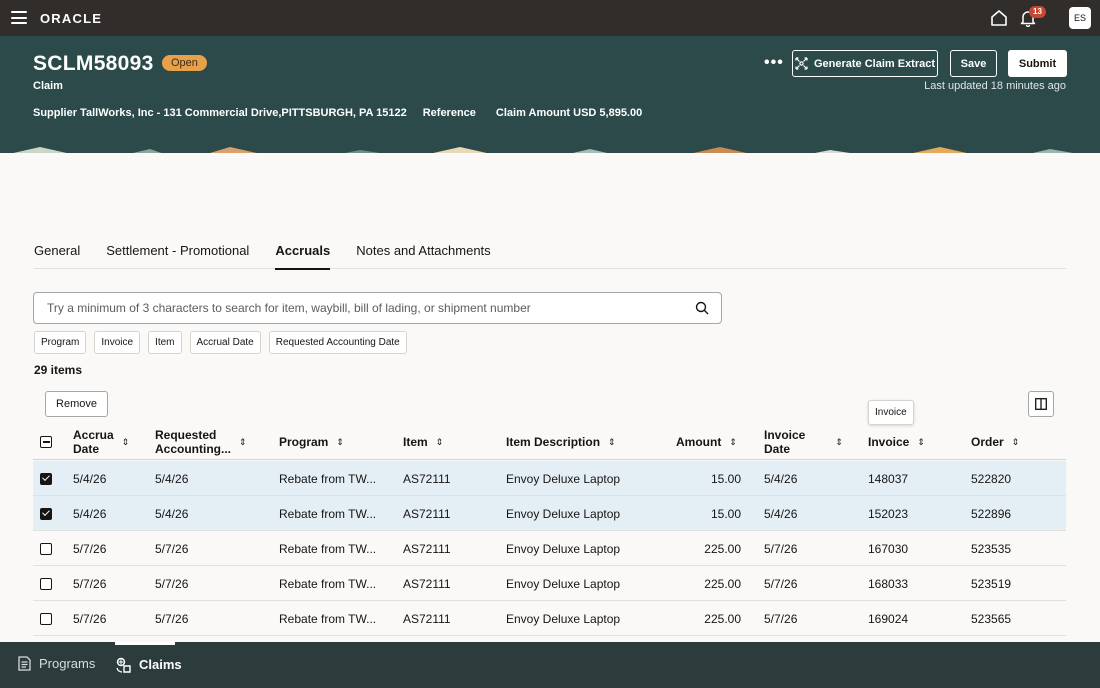 The width and height of the screenshot is (1100, 688). Describe the element at coordinates (973, 63) in the screenshot. I see `save-button: Save` at that location.